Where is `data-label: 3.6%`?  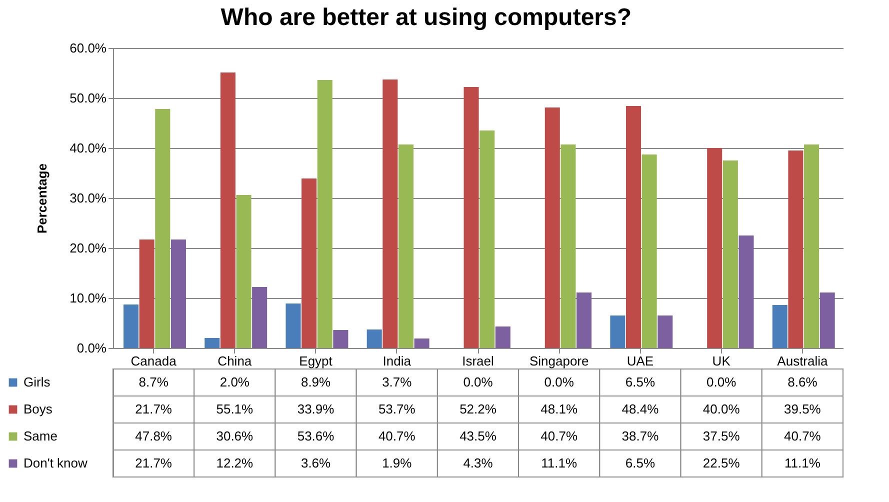 data-label: 3.6% is located at coordinates (316, 463).